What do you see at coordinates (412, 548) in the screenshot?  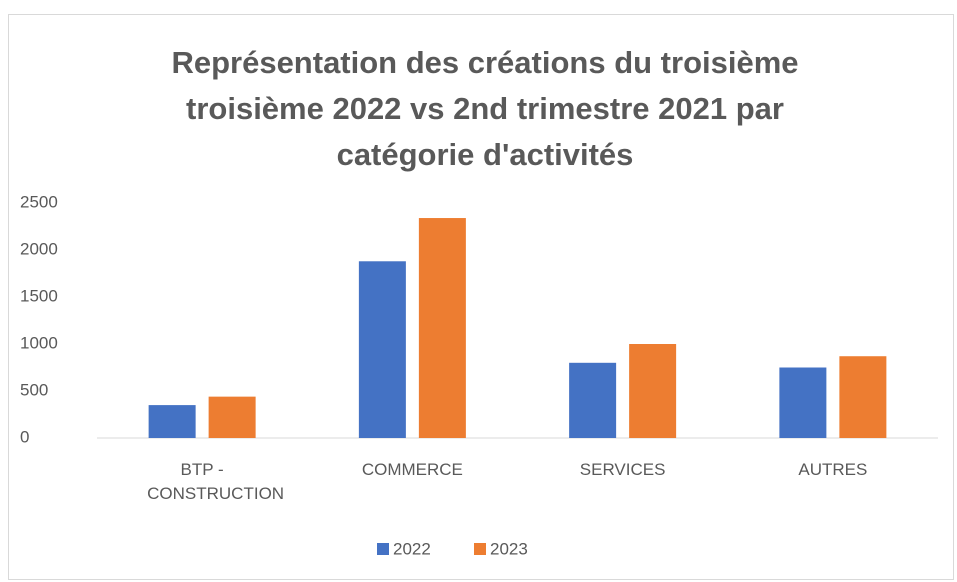 I see `legend-label: 2022` at bounding box center [412, 548].